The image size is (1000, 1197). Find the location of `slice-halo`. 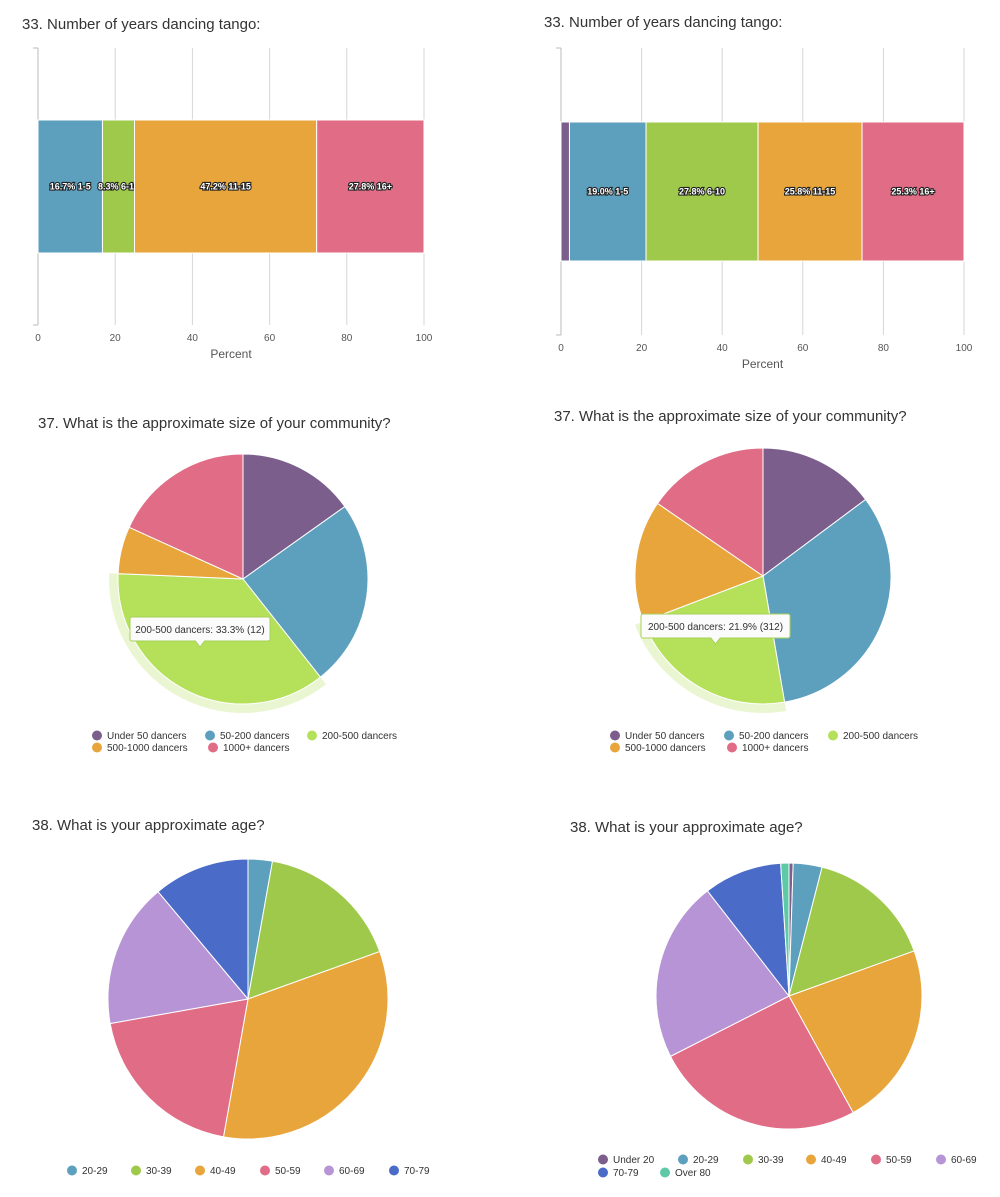

slice-halo is located at coordinates (218, 643).